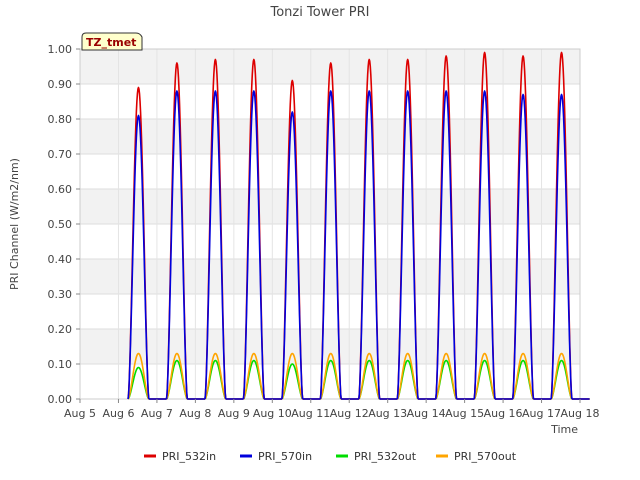  Describe the element at coordinates (320, 12) in the screenshot. I see `chart-title: Tonzi Tower PRI` at that location.